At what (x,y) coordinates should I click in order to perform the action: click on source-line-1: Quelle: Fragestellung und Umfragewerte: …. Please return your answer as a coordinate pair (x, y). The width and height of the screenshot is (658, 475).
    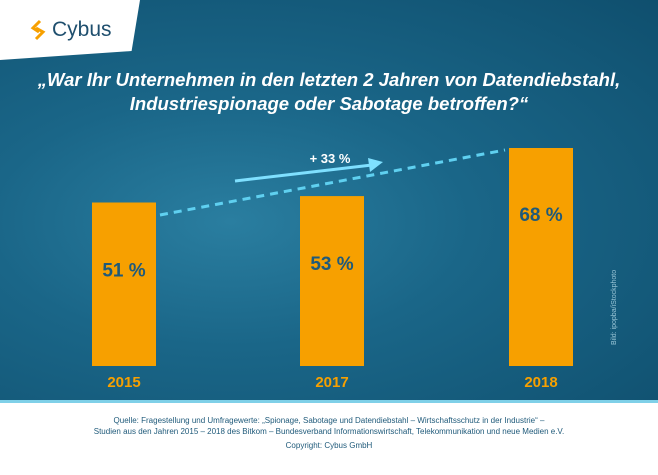
    Looking at the image, I should click on (329, 420).